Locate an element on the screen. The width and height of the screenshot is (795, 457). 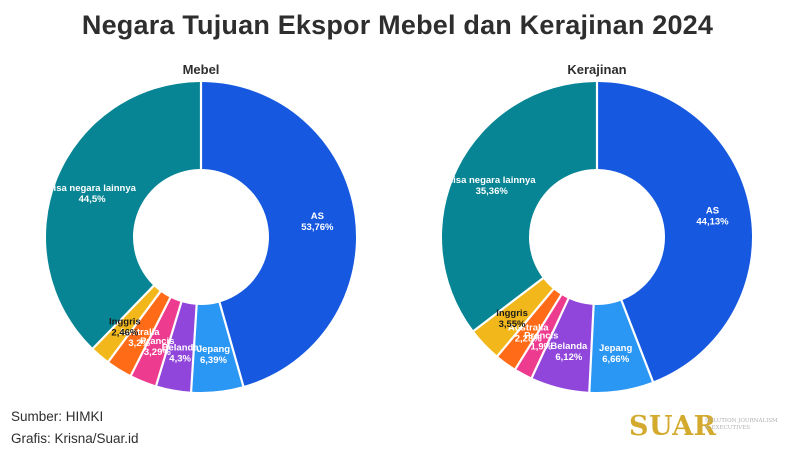
slice-value-label: 6,39% is located at coordinates (213, 360).